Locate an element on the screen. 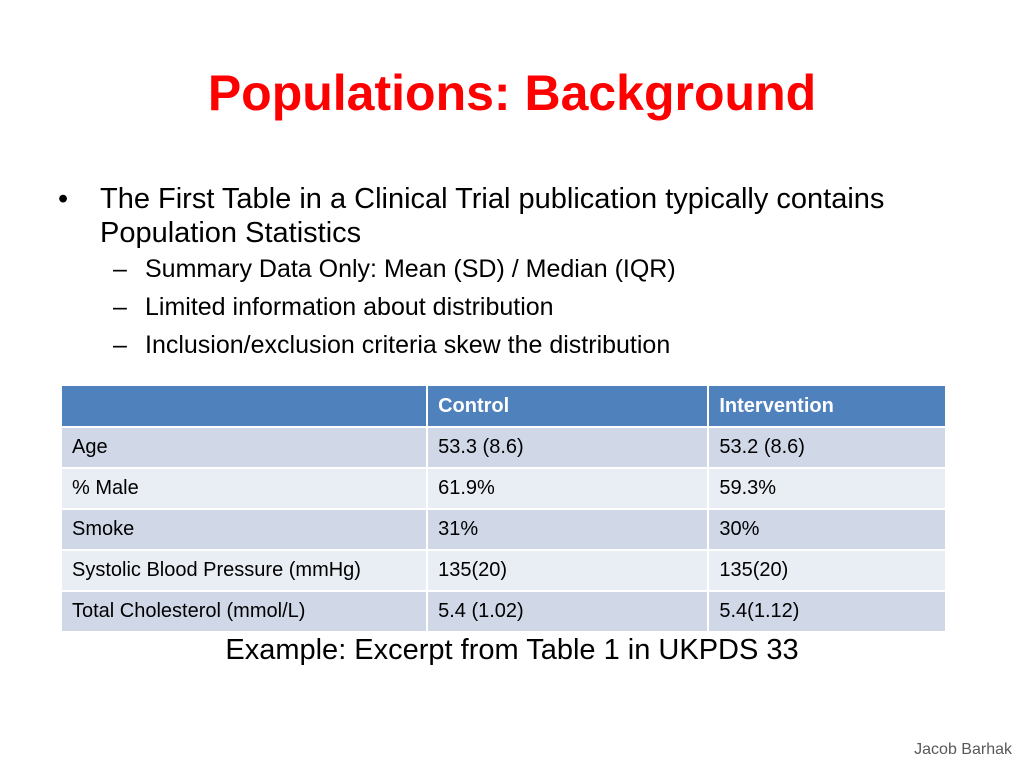  table-header-row: Control Intervention is located at coordinates (503, 406).